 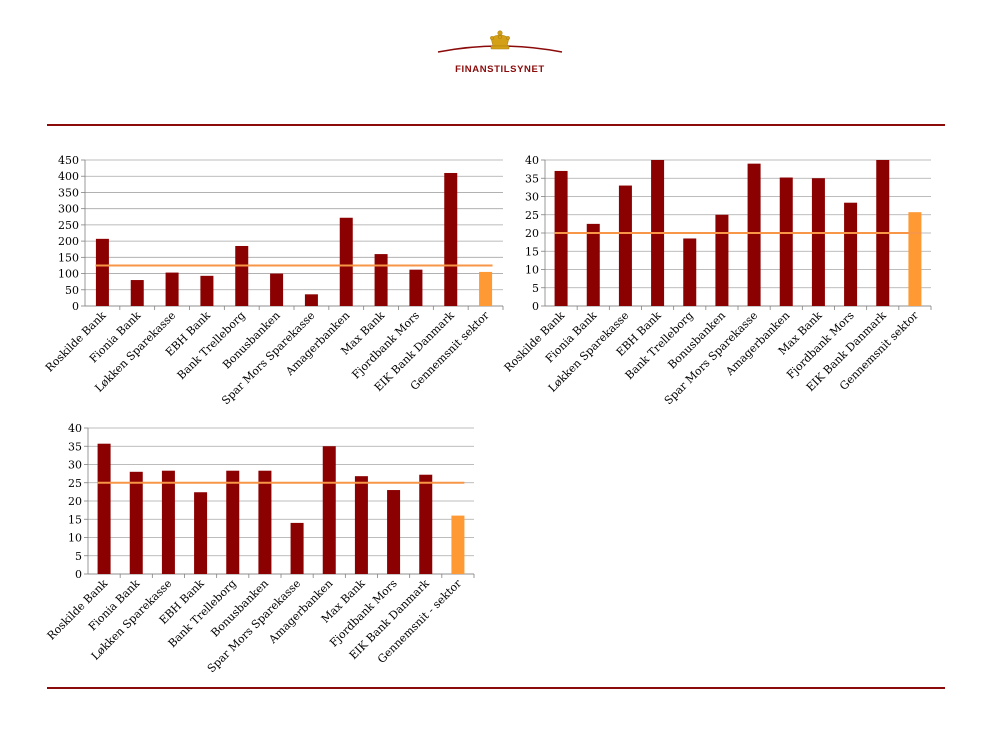 What do you see at coordinates (68, 176) in the screenshot?
I see `y-tick-label: 400` at bounding box center [68, 176].